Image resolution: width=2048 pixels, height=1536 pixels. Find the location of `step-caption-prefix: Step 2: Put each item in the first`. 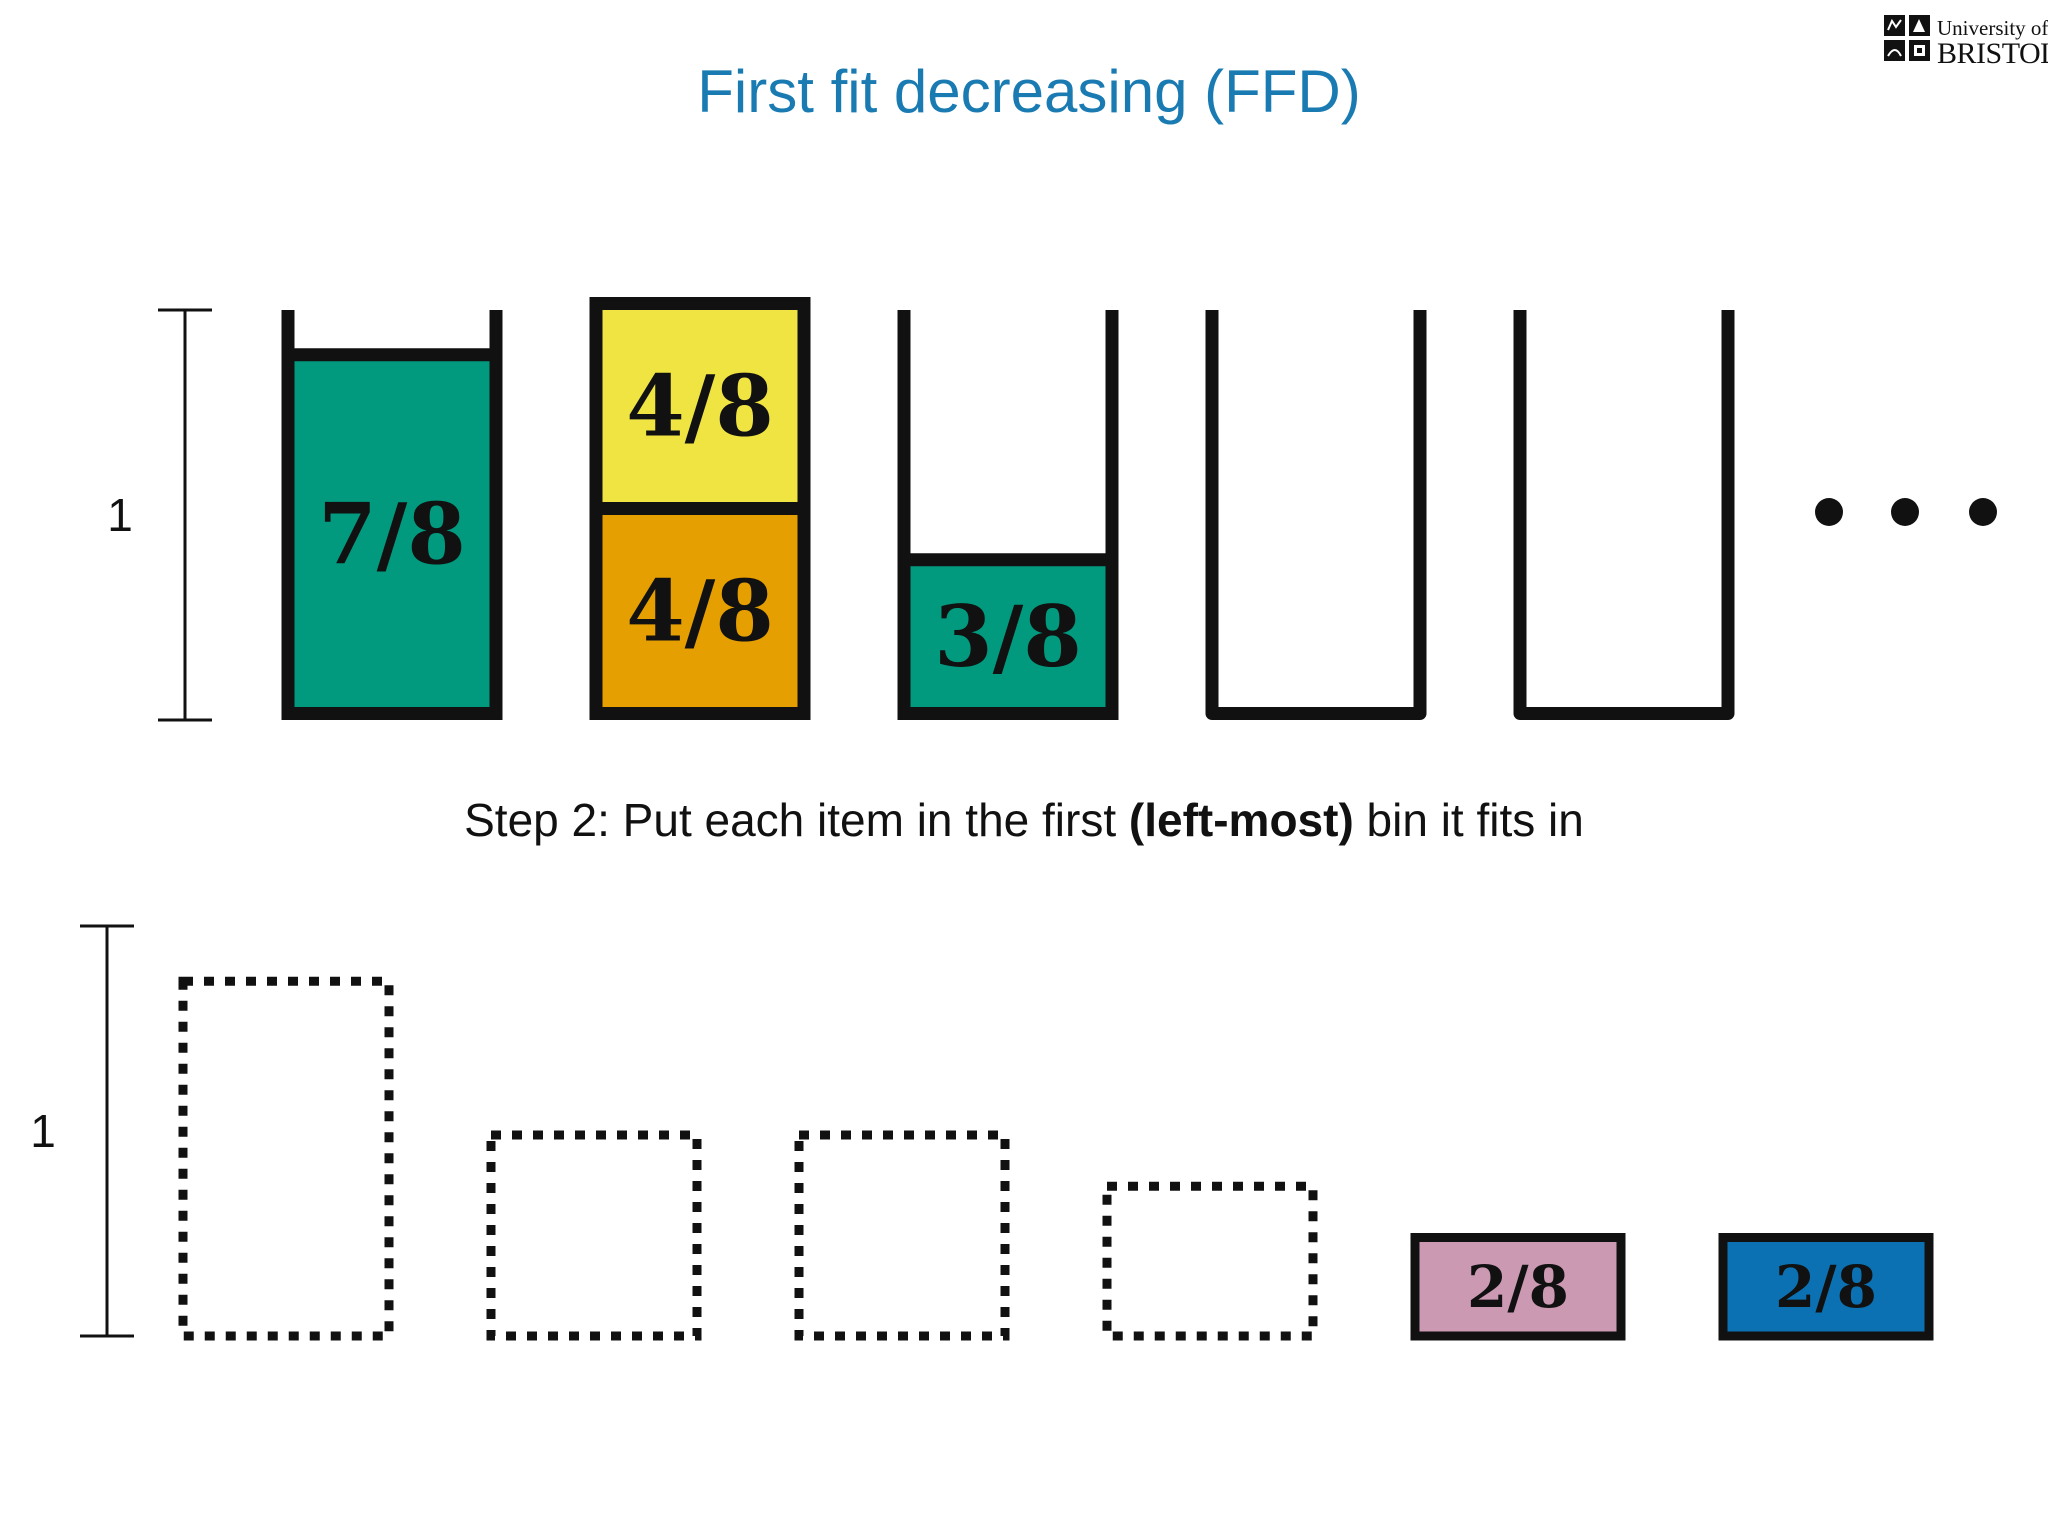

step-caption-prefix: Step 2: Put each item in the first is located at coordinates (796, 820).